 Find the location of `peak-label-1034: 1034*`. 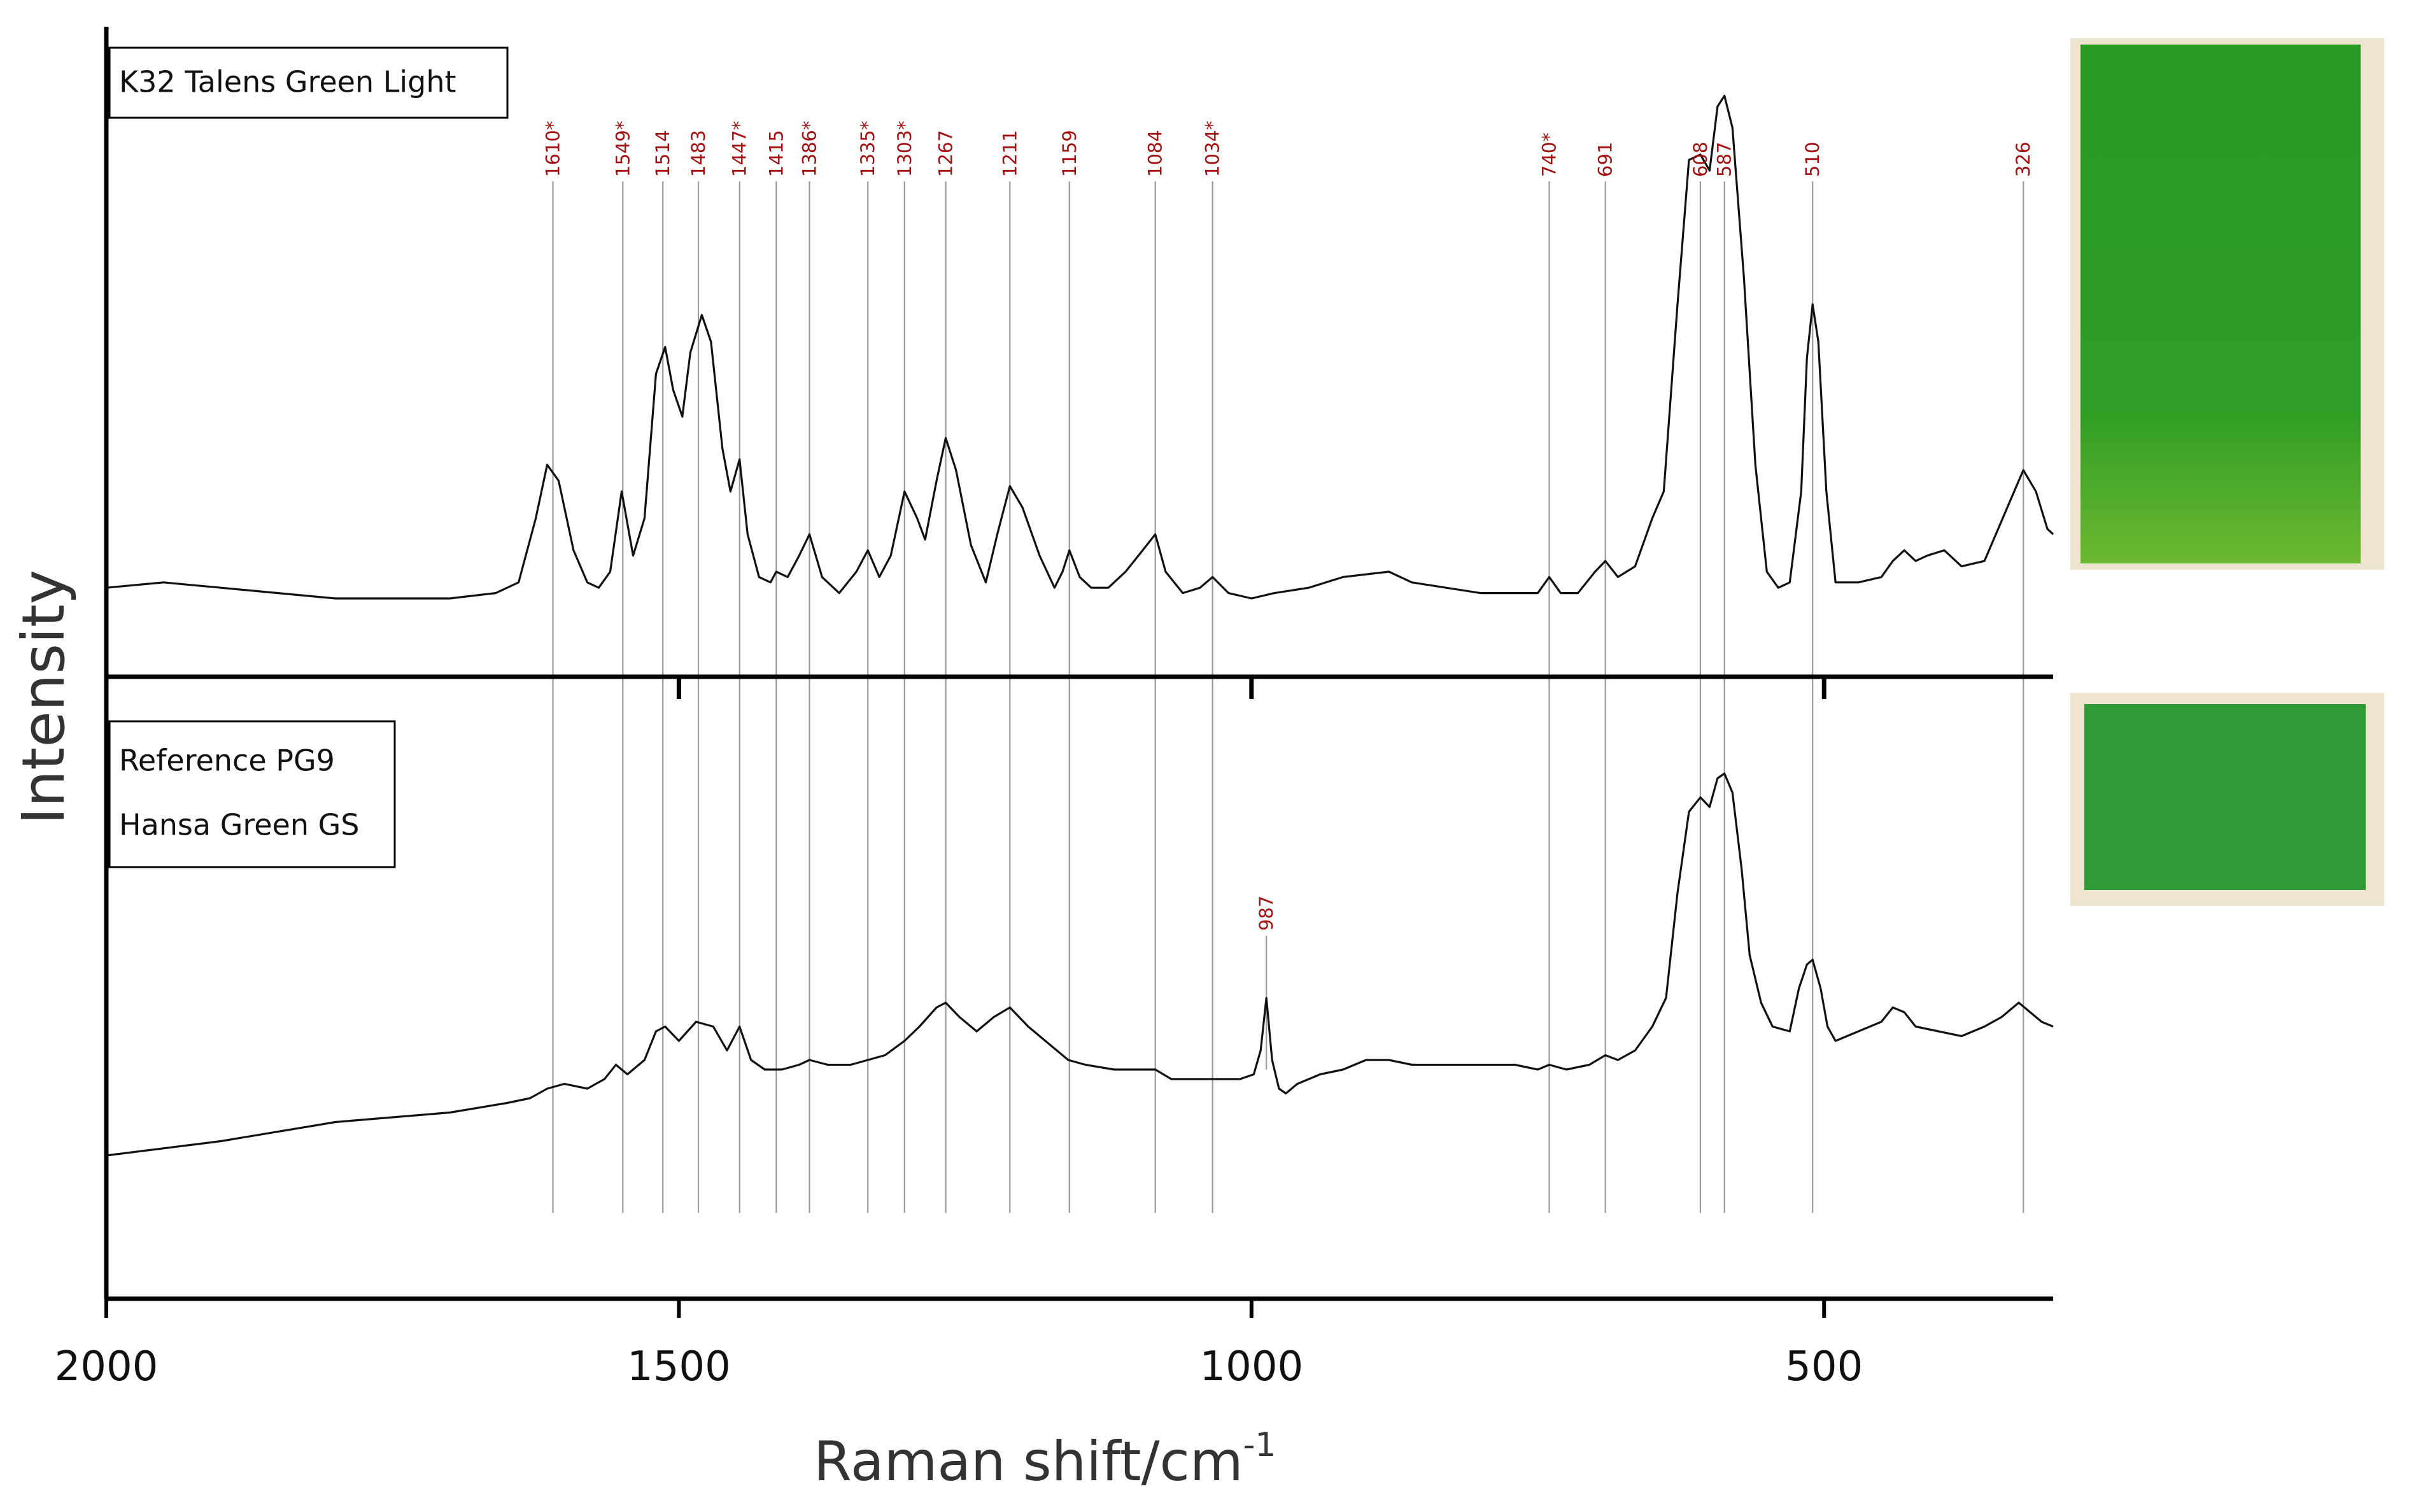

peak-label-1034: 1034* is located at coordinates (1213, 149).